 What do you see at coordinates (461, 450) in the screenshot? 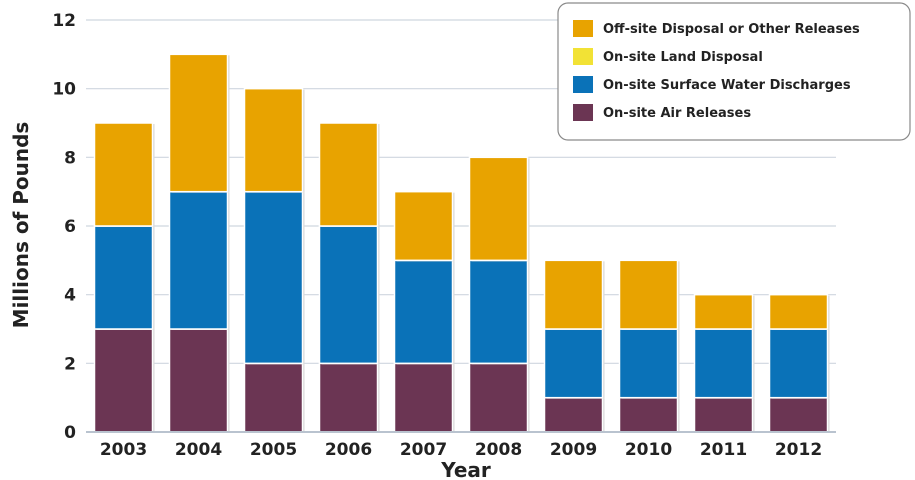
I see `x-tick-labels: 2003 2004 2005 2006 2007 2008 2009 2010 2011 2012` at bounding box center [461, 450].